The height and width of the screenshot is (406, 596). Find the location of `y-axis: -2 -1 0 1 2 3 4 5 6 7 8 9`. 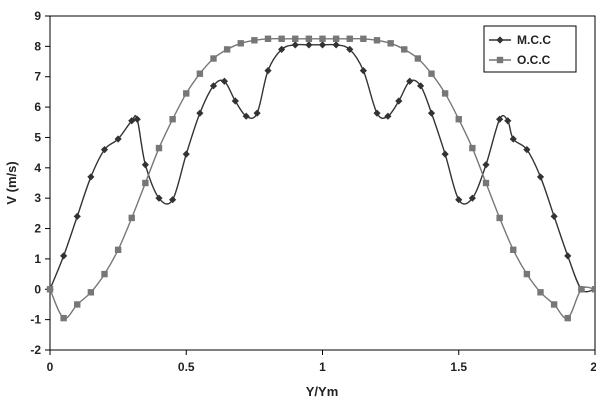

y-axis: -2 -1 0 1 2 3 4 5 6 7 8 9 is located at coordinates (40, 183).